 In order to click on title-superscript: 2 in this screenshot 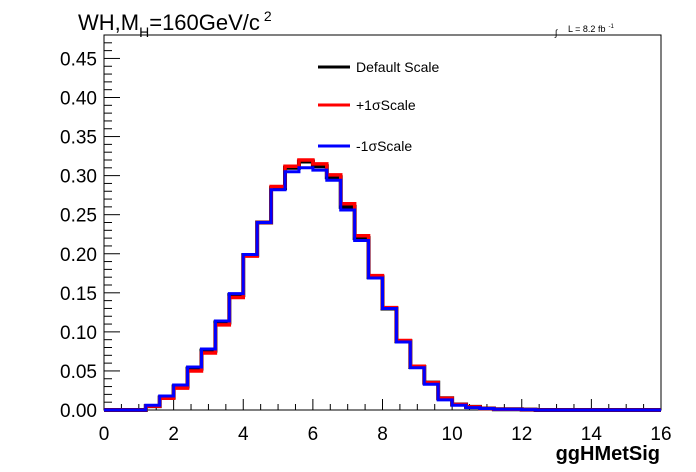, I will do `click(268, 16)`.